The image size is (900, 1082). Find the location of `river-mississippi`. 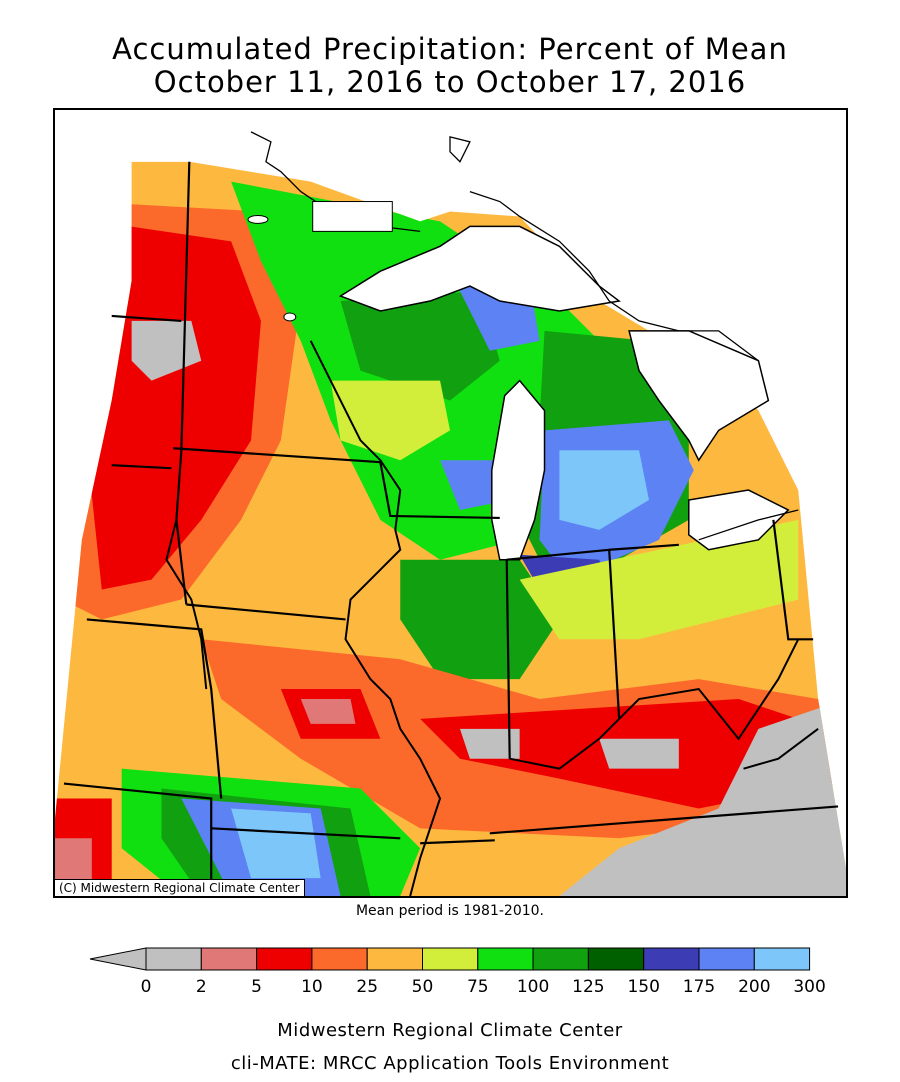

river-mississippi is located at coordinates (375, 618).